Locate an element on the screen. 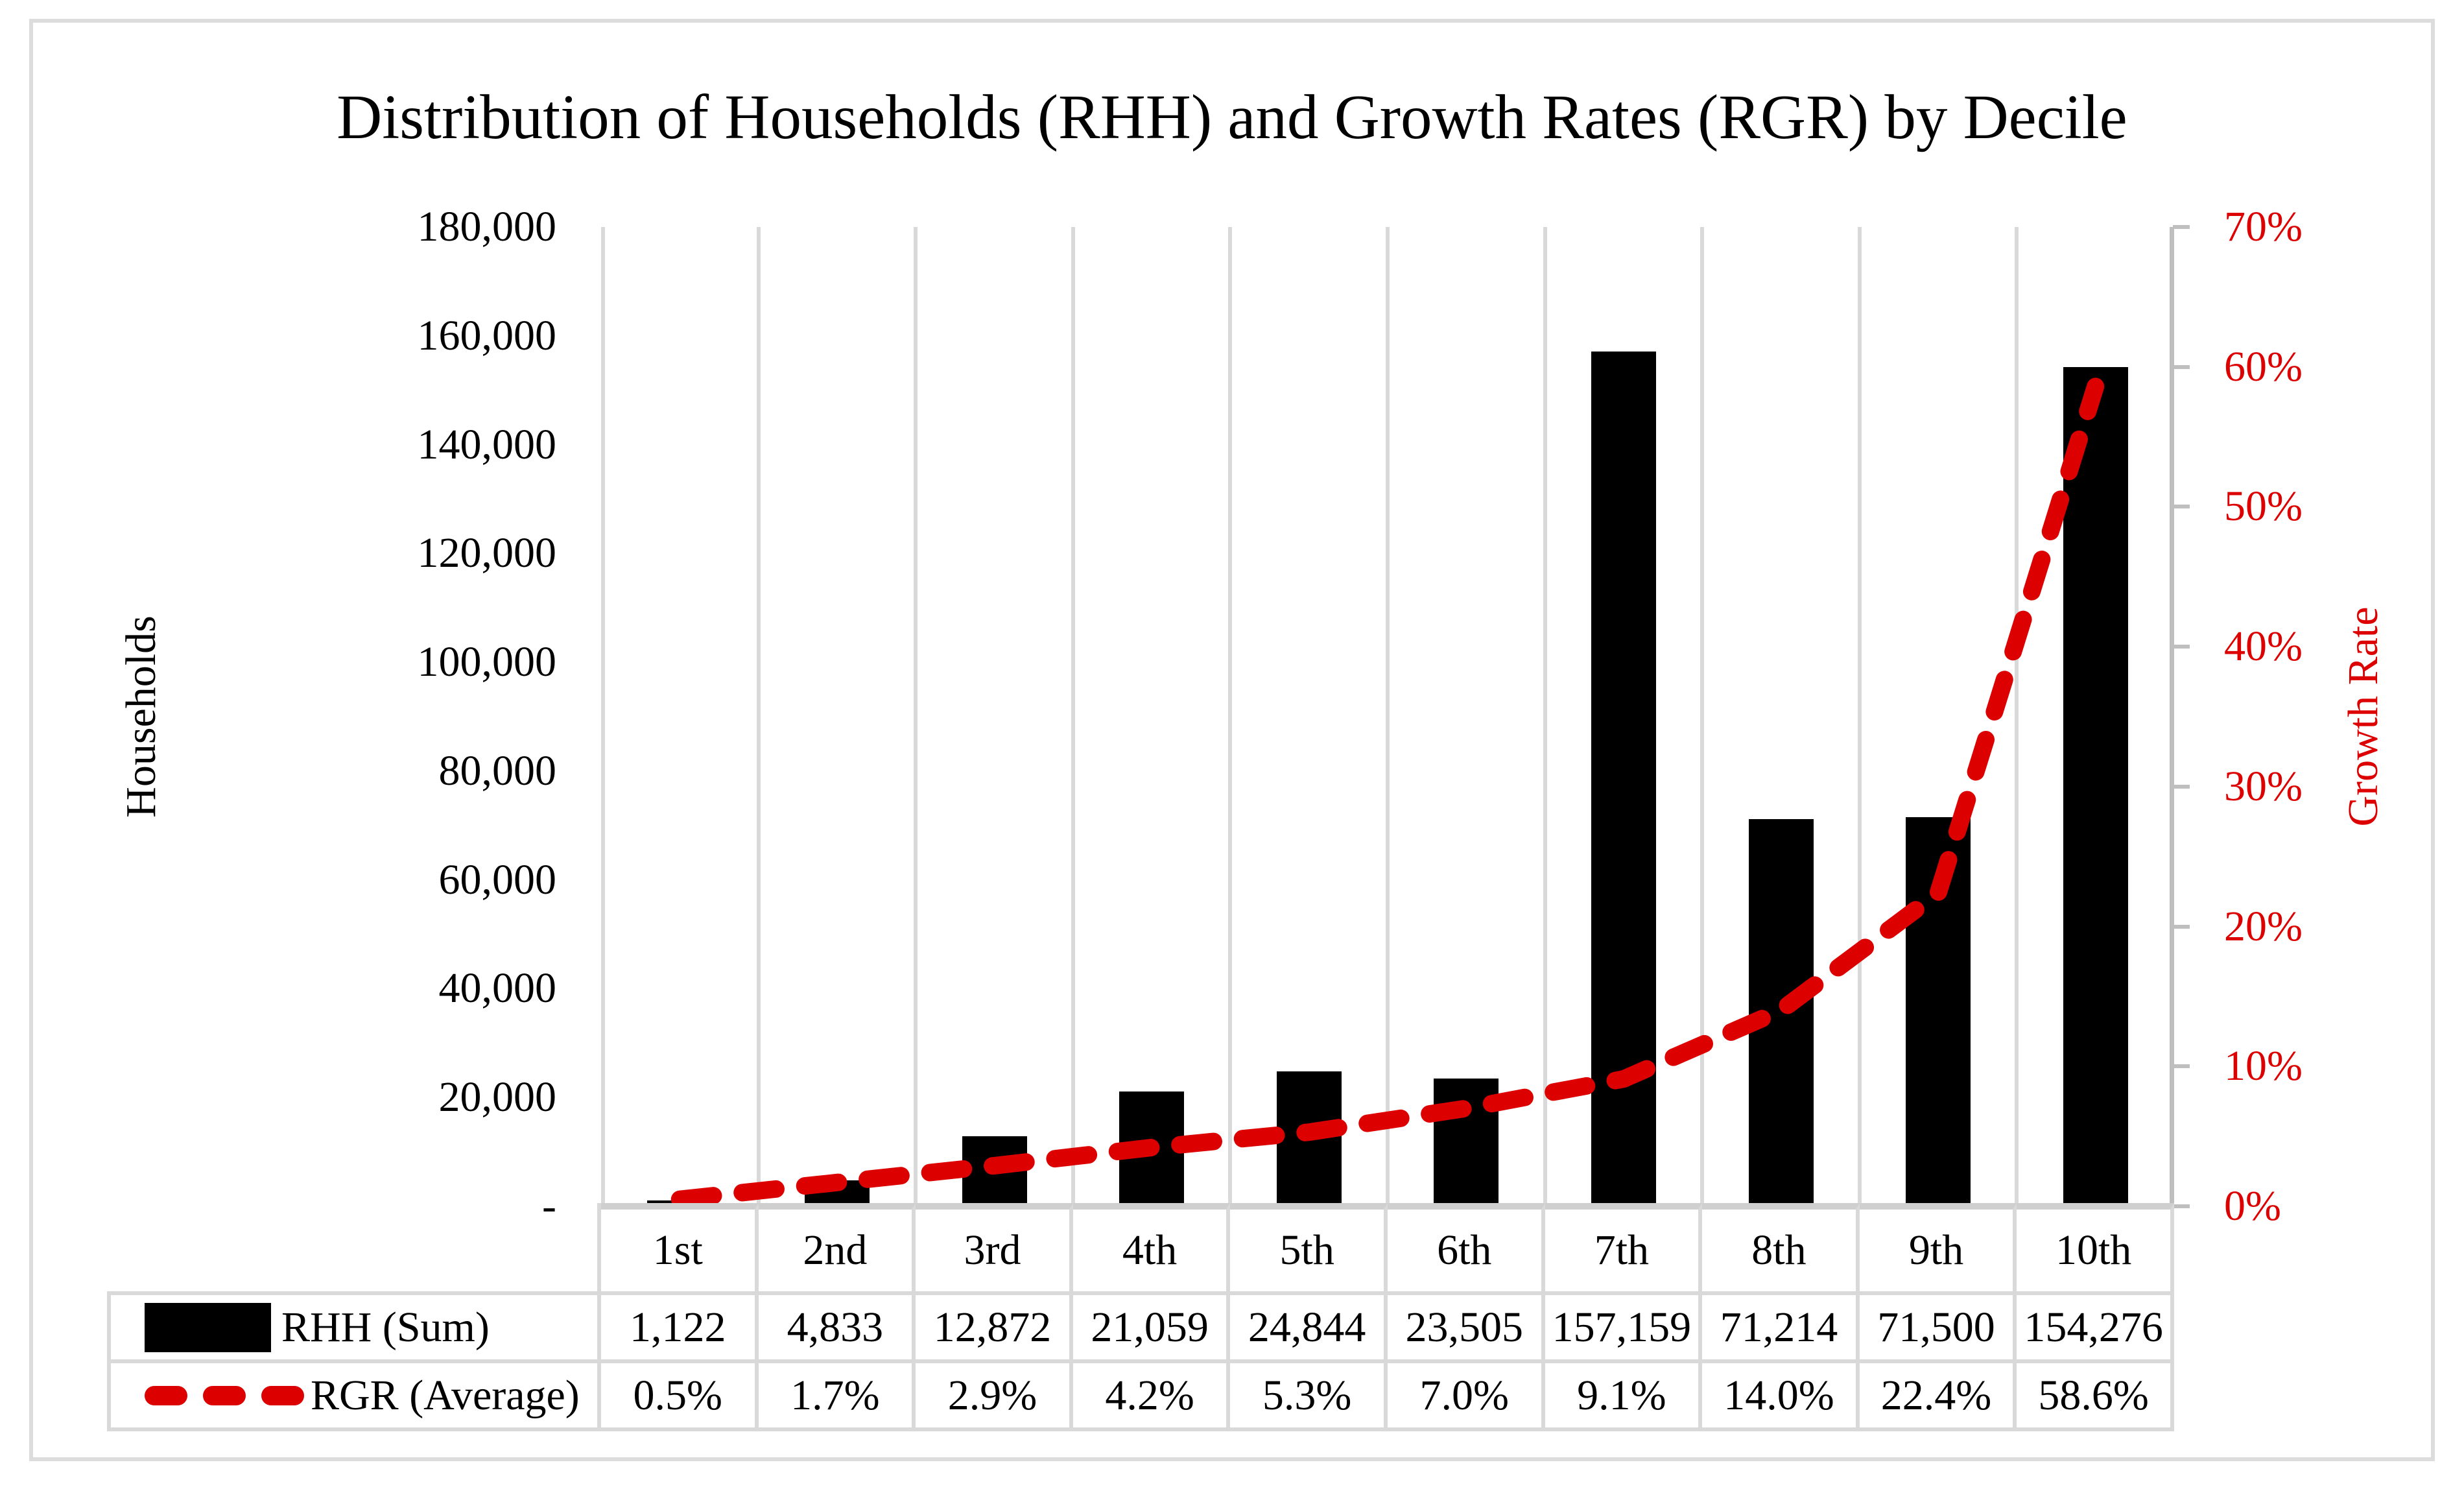 The height and width of the screenshot is (1491, 2464). right-axis-tick-label: 20% is located at coordinates (2263, 926).